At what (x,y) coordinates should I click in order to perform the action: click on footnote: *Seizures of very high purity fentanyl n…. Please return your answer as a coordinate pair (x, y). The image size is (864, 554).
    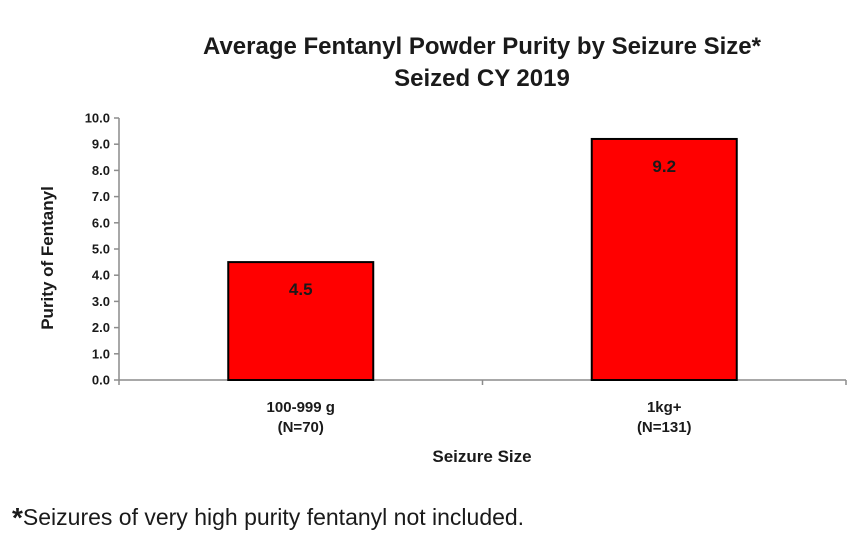
    Looking at the image, I should click on (268, 516).